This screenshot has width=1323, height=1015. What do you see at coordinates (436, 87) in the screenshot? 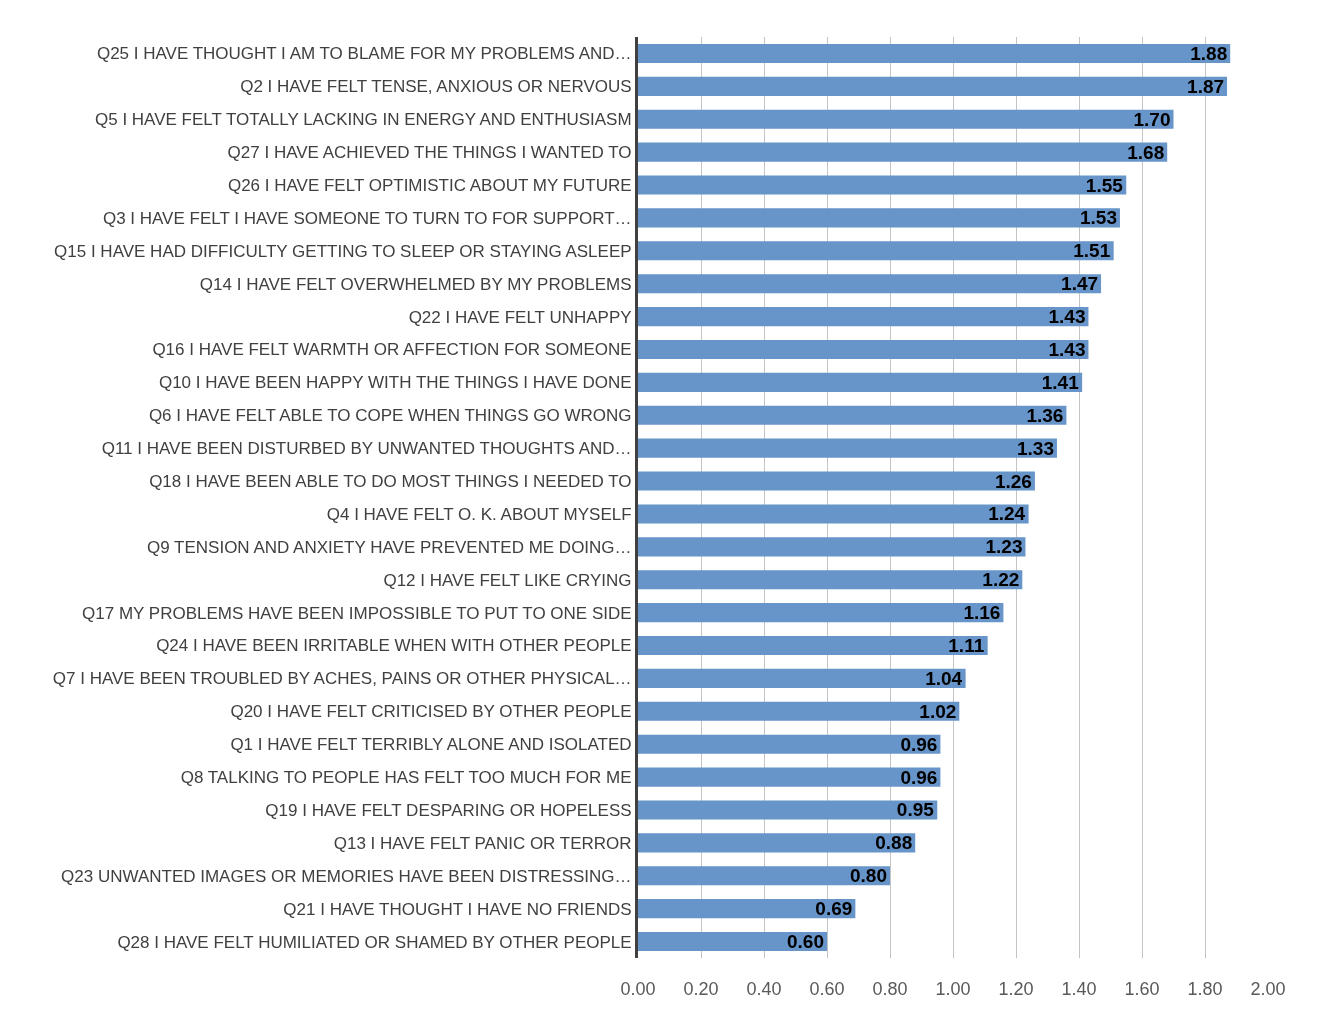
I see `y-tick-label: Q2 I HAVE FELT TENSE, ANXIOUS OR NERVOUS` at bounding box center [436, 87].